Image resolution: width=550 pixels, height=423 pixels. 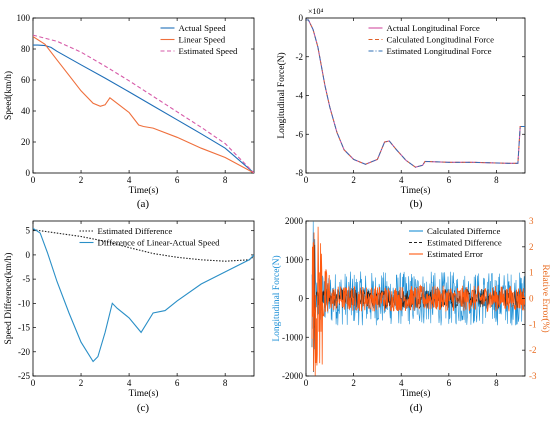 What do you see at coordinates (143, 408) in the screenshot?
I see `panel-label: (c)` at bounding box center [143, 408].